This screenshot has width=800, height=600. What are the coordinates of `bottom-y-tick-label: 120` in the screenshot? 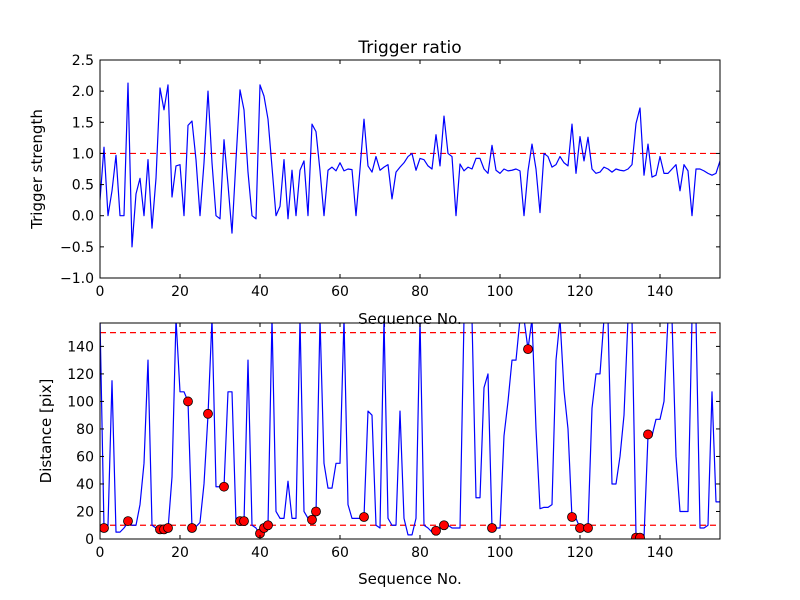 It's located at (80, 375).